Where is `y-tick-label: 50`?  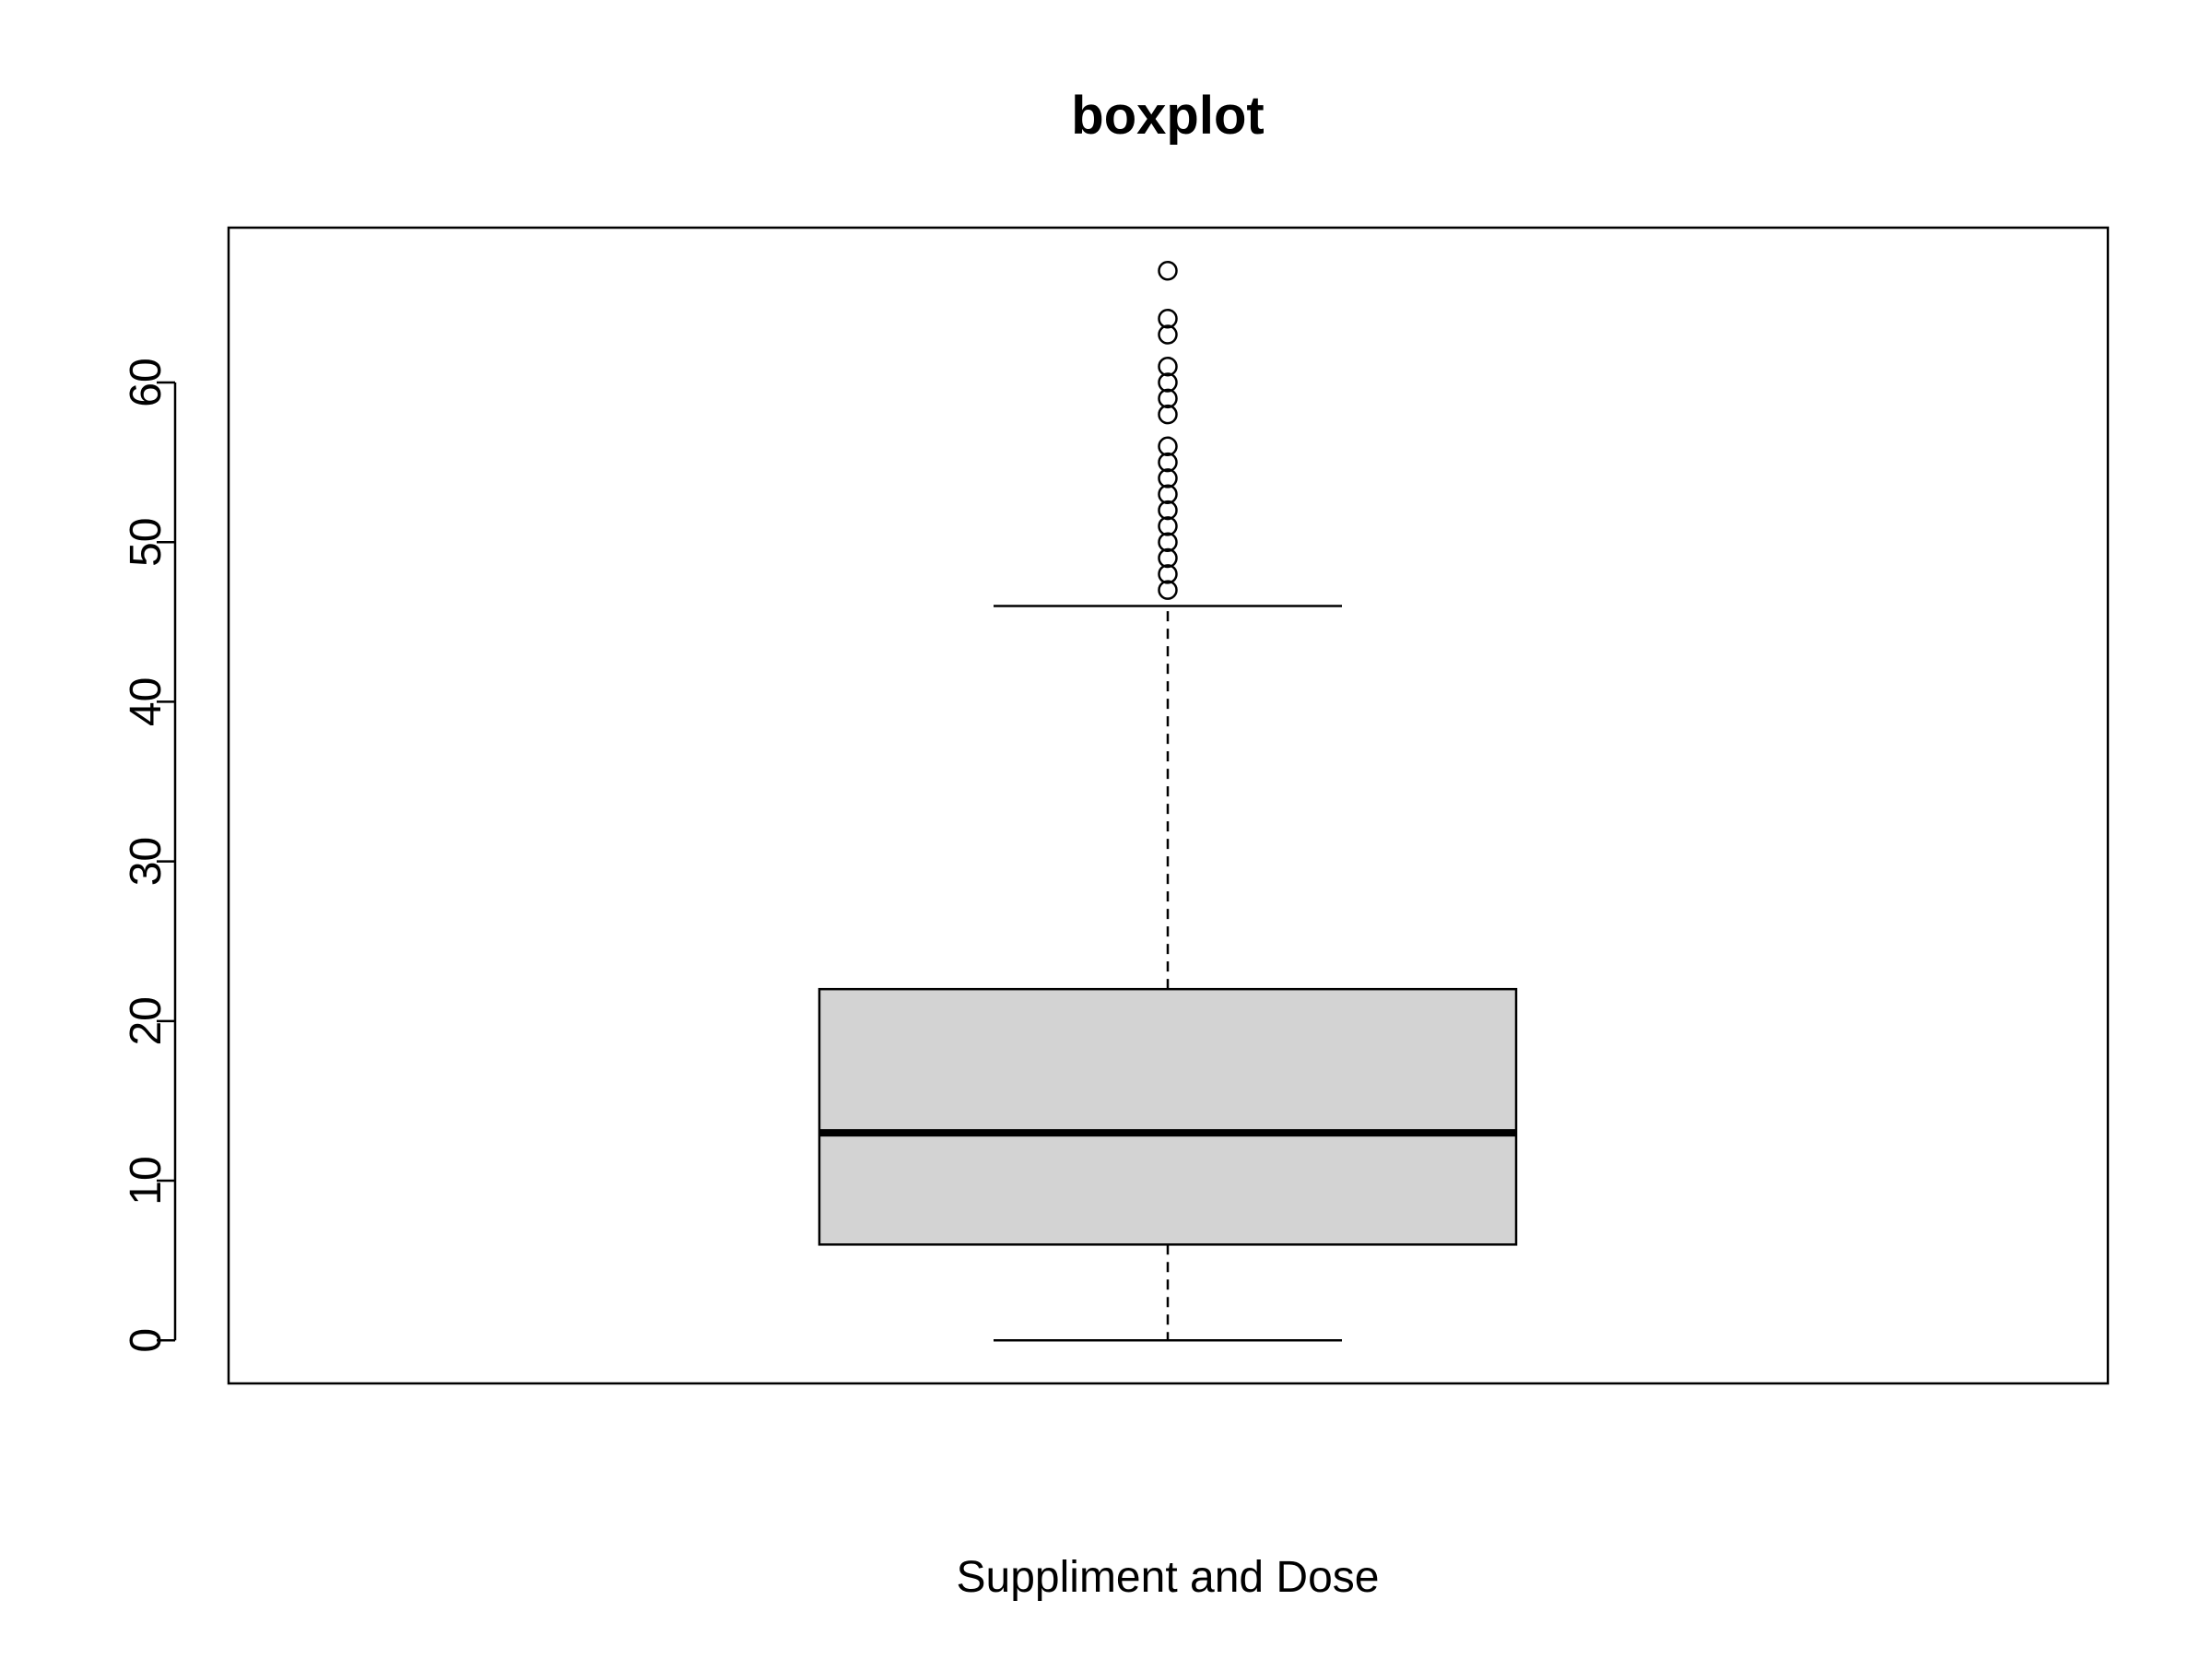
y-tick-label: 50 is located at coordinates (146, 542).